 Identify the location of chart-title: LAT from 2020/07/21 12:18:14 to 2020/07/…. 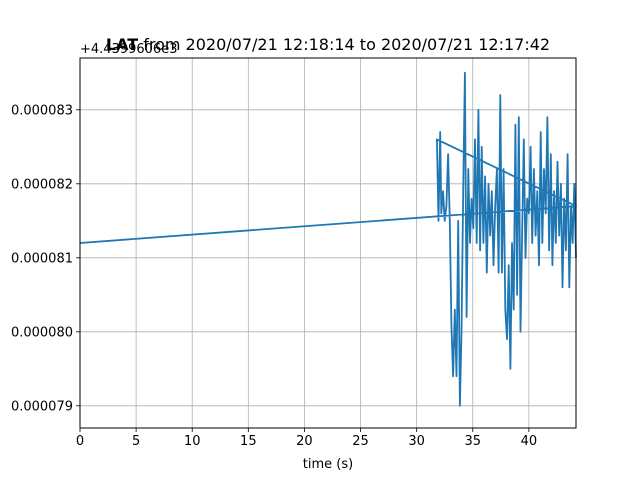
(328, 44).